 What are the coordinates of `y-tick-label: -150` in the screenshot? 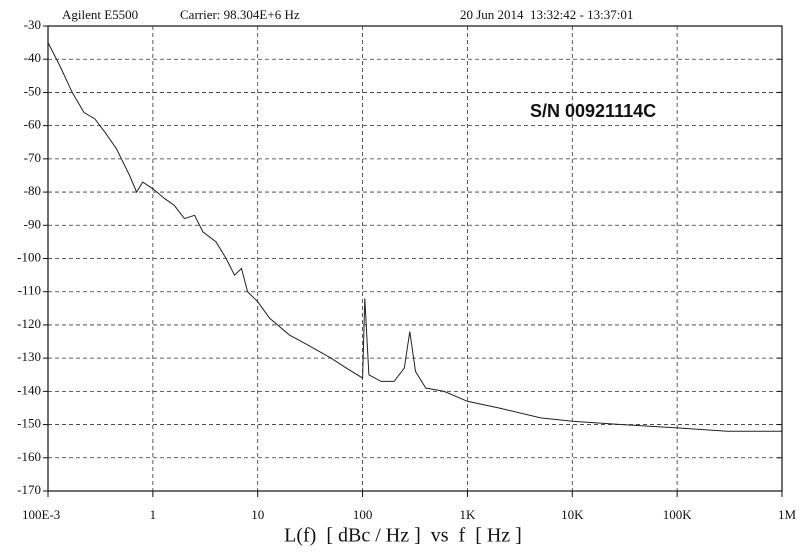 It's located at (29, 423).